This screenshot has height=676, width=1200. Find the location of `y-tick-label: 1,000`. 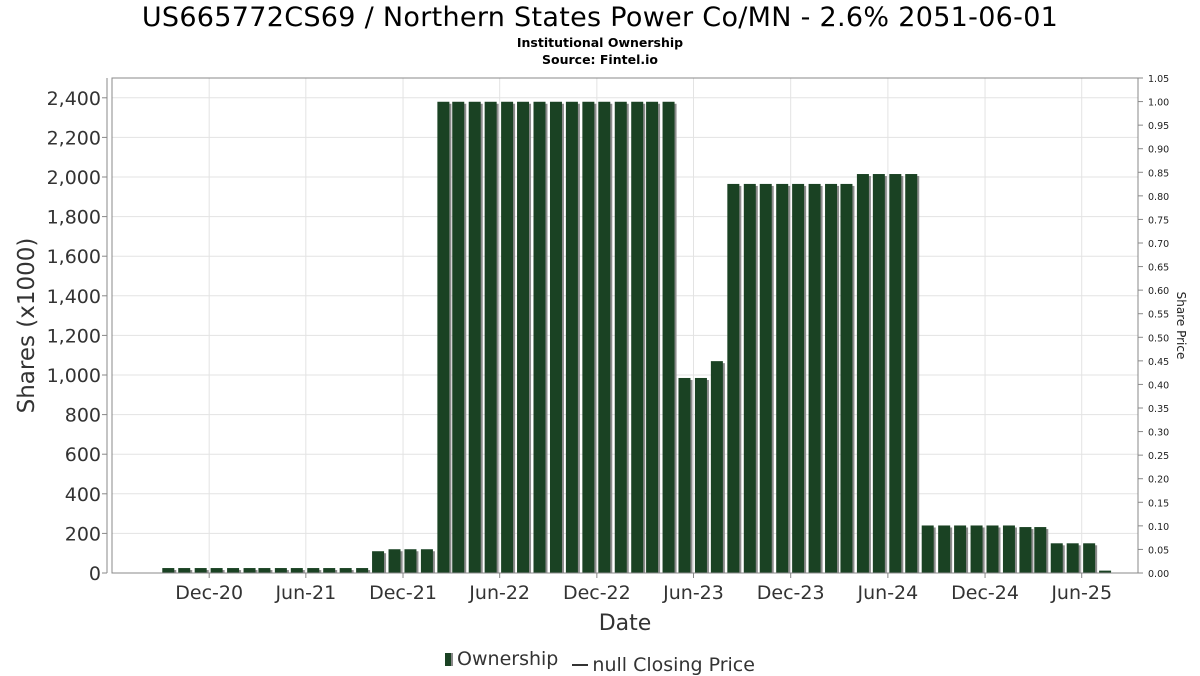

y-tick-label: 1,000 is located at coordinates (74, 376).